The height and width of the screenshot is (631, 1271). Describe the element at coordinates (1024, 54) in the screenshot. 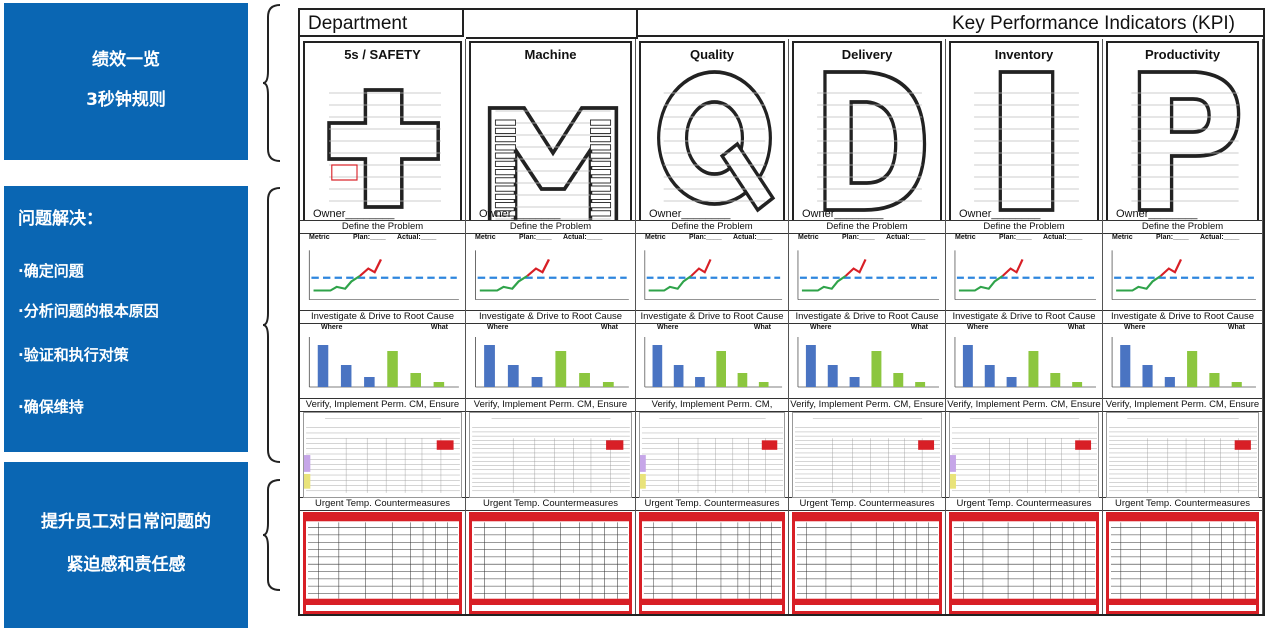

I see `kpi-column-title: Inventory` at that location.